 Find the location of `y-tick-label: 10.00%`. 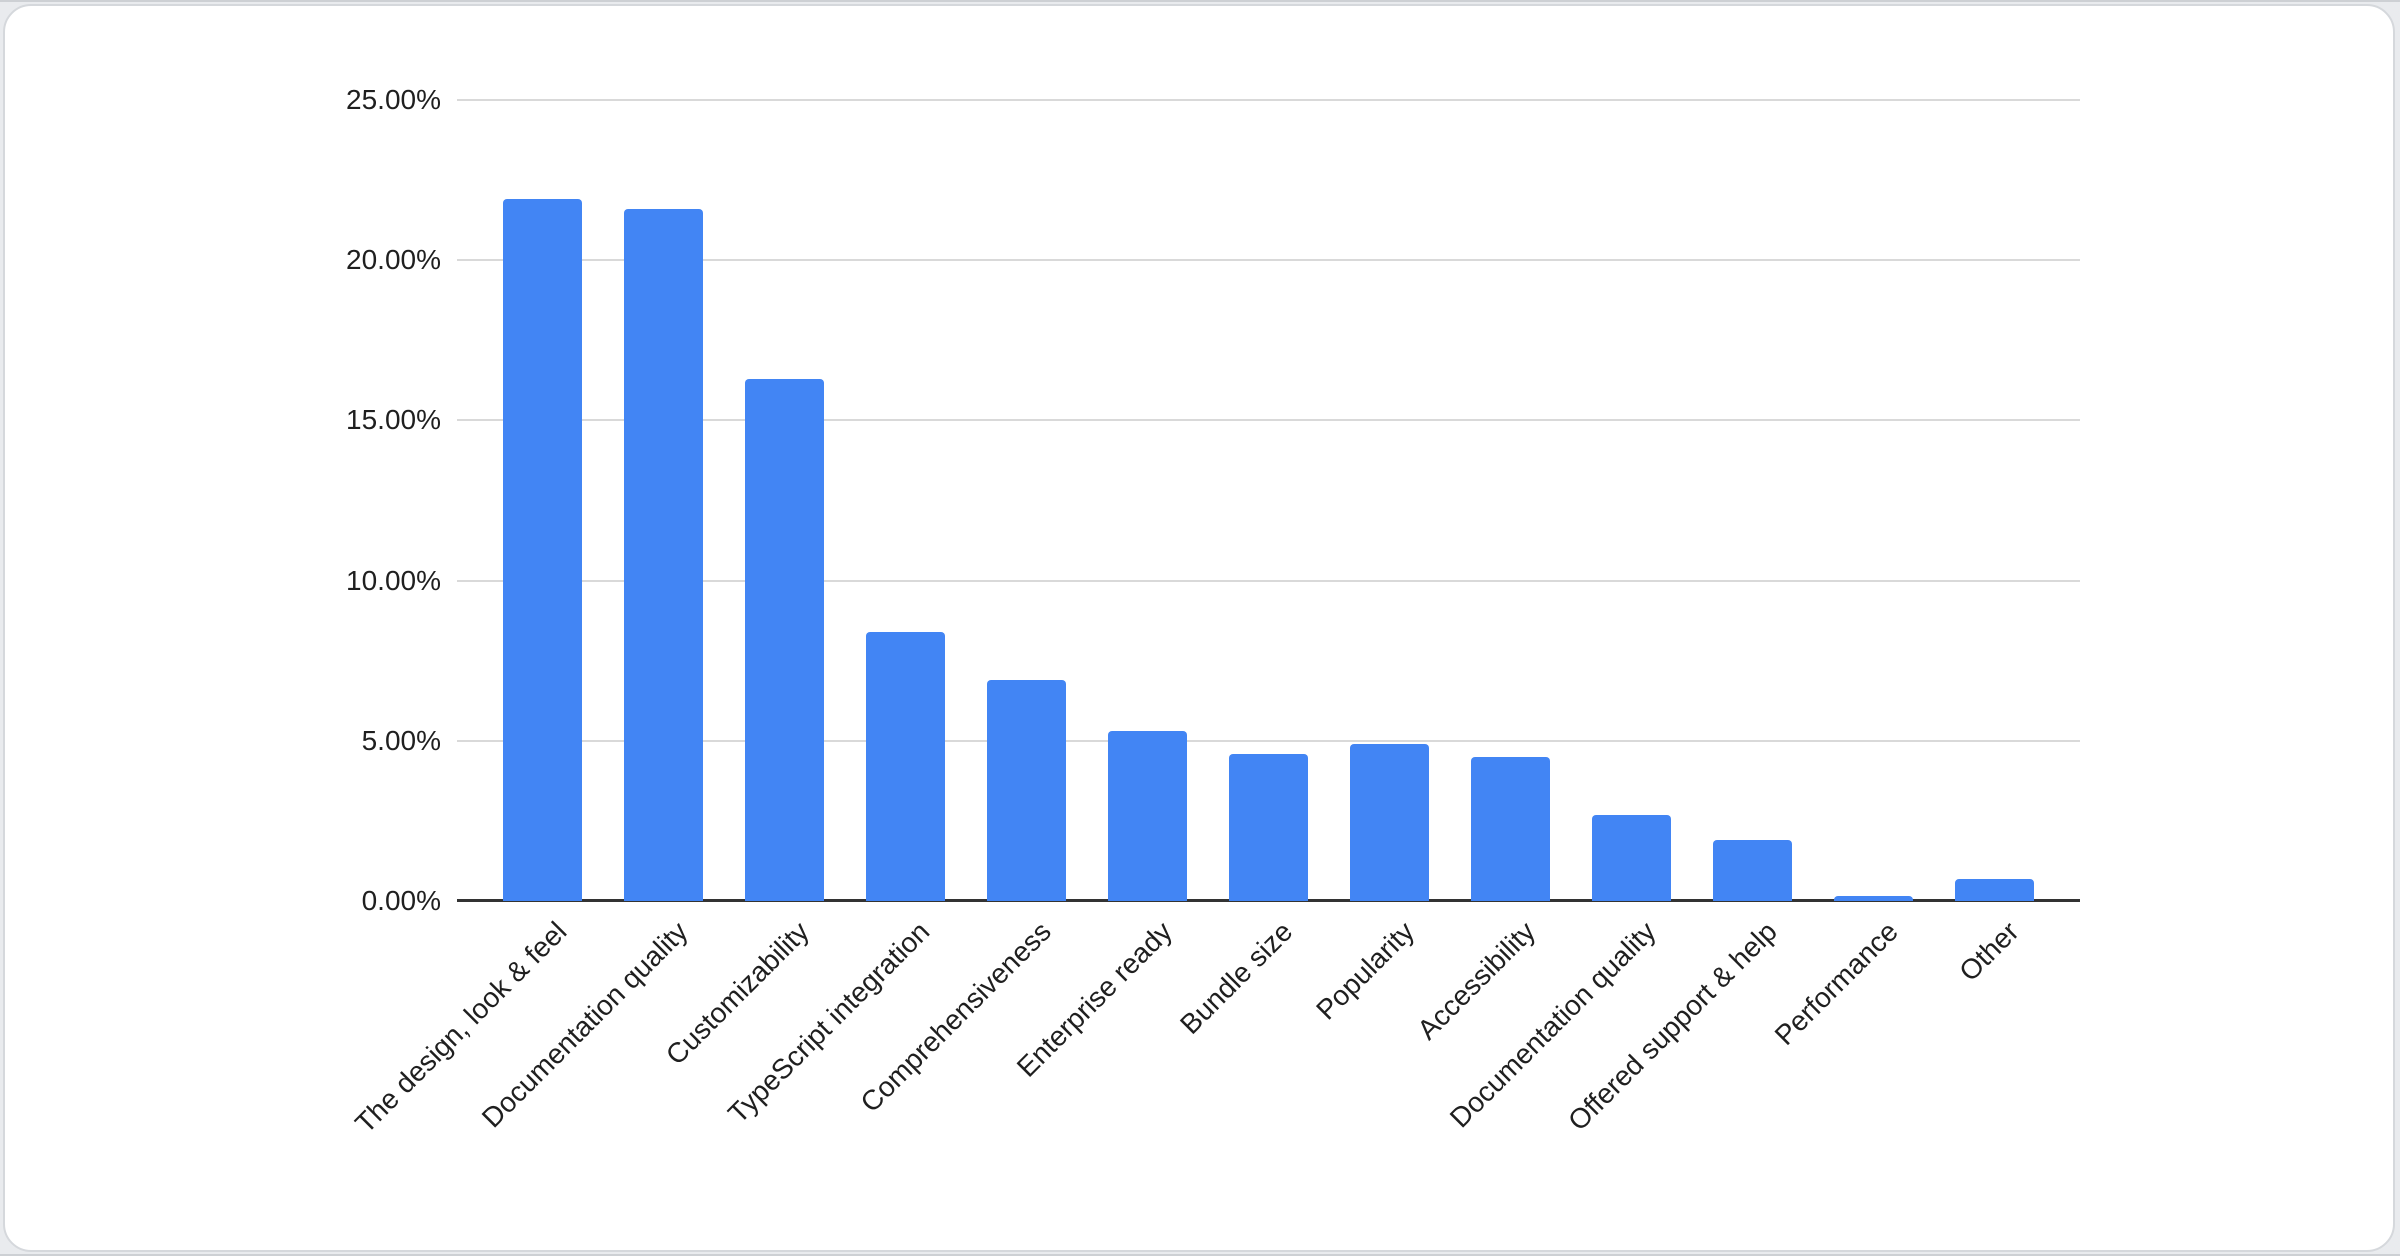

y-tick-label: 10.00% is located at coordinates (393, 580).